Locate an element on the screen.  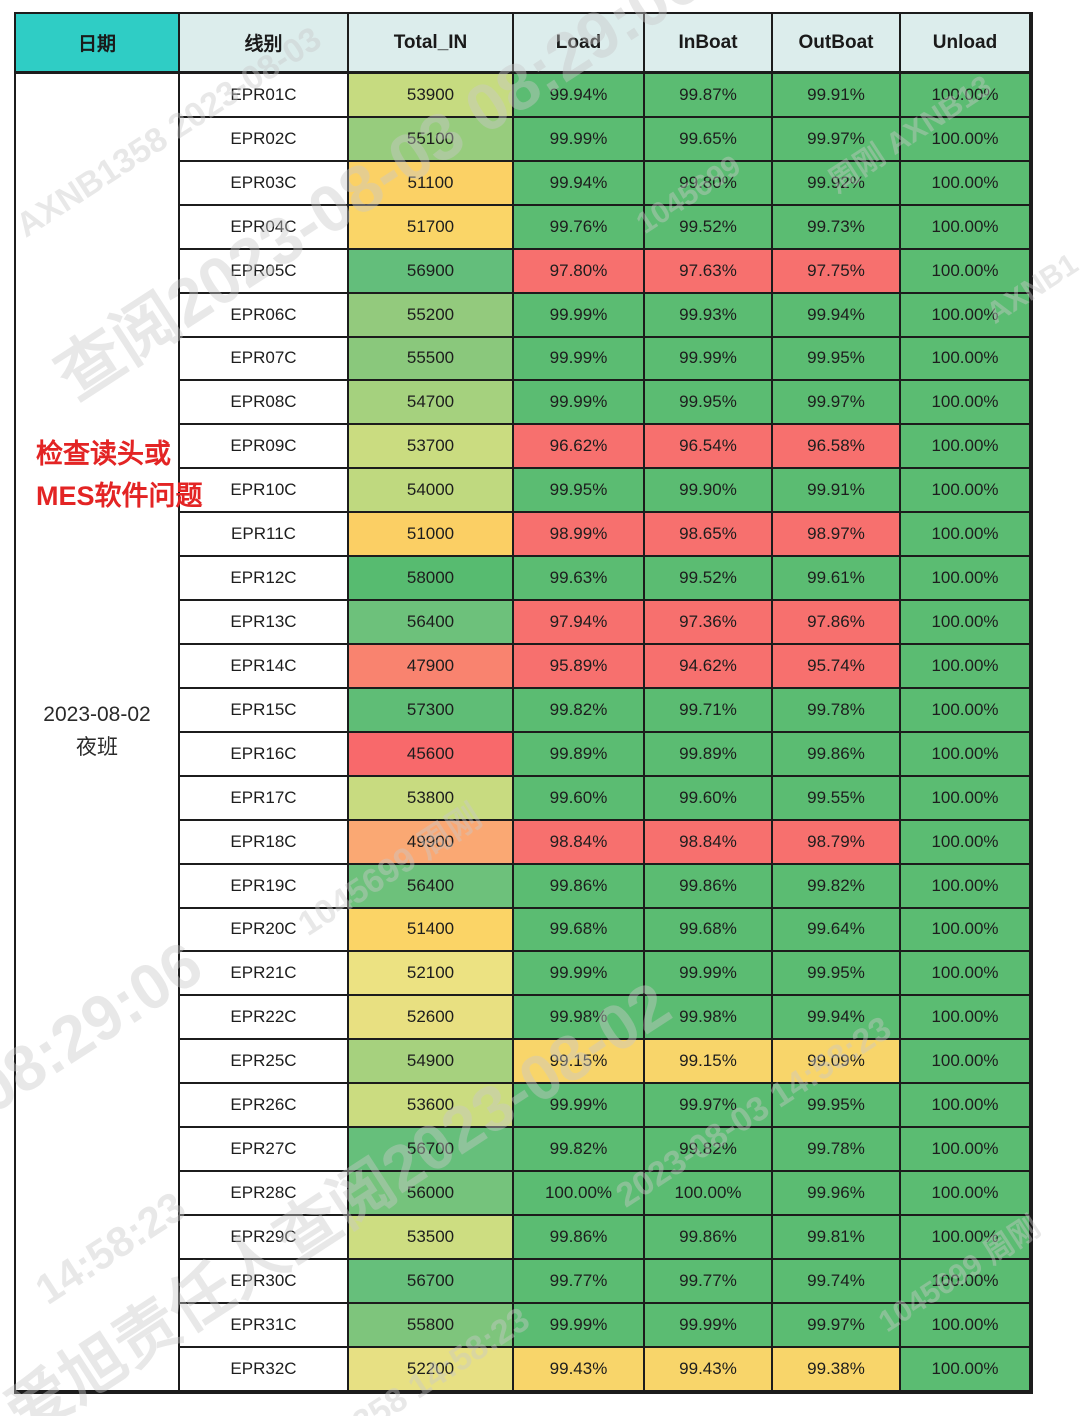
cell-outboat: 99.82% is located at coordinates (837, 886).